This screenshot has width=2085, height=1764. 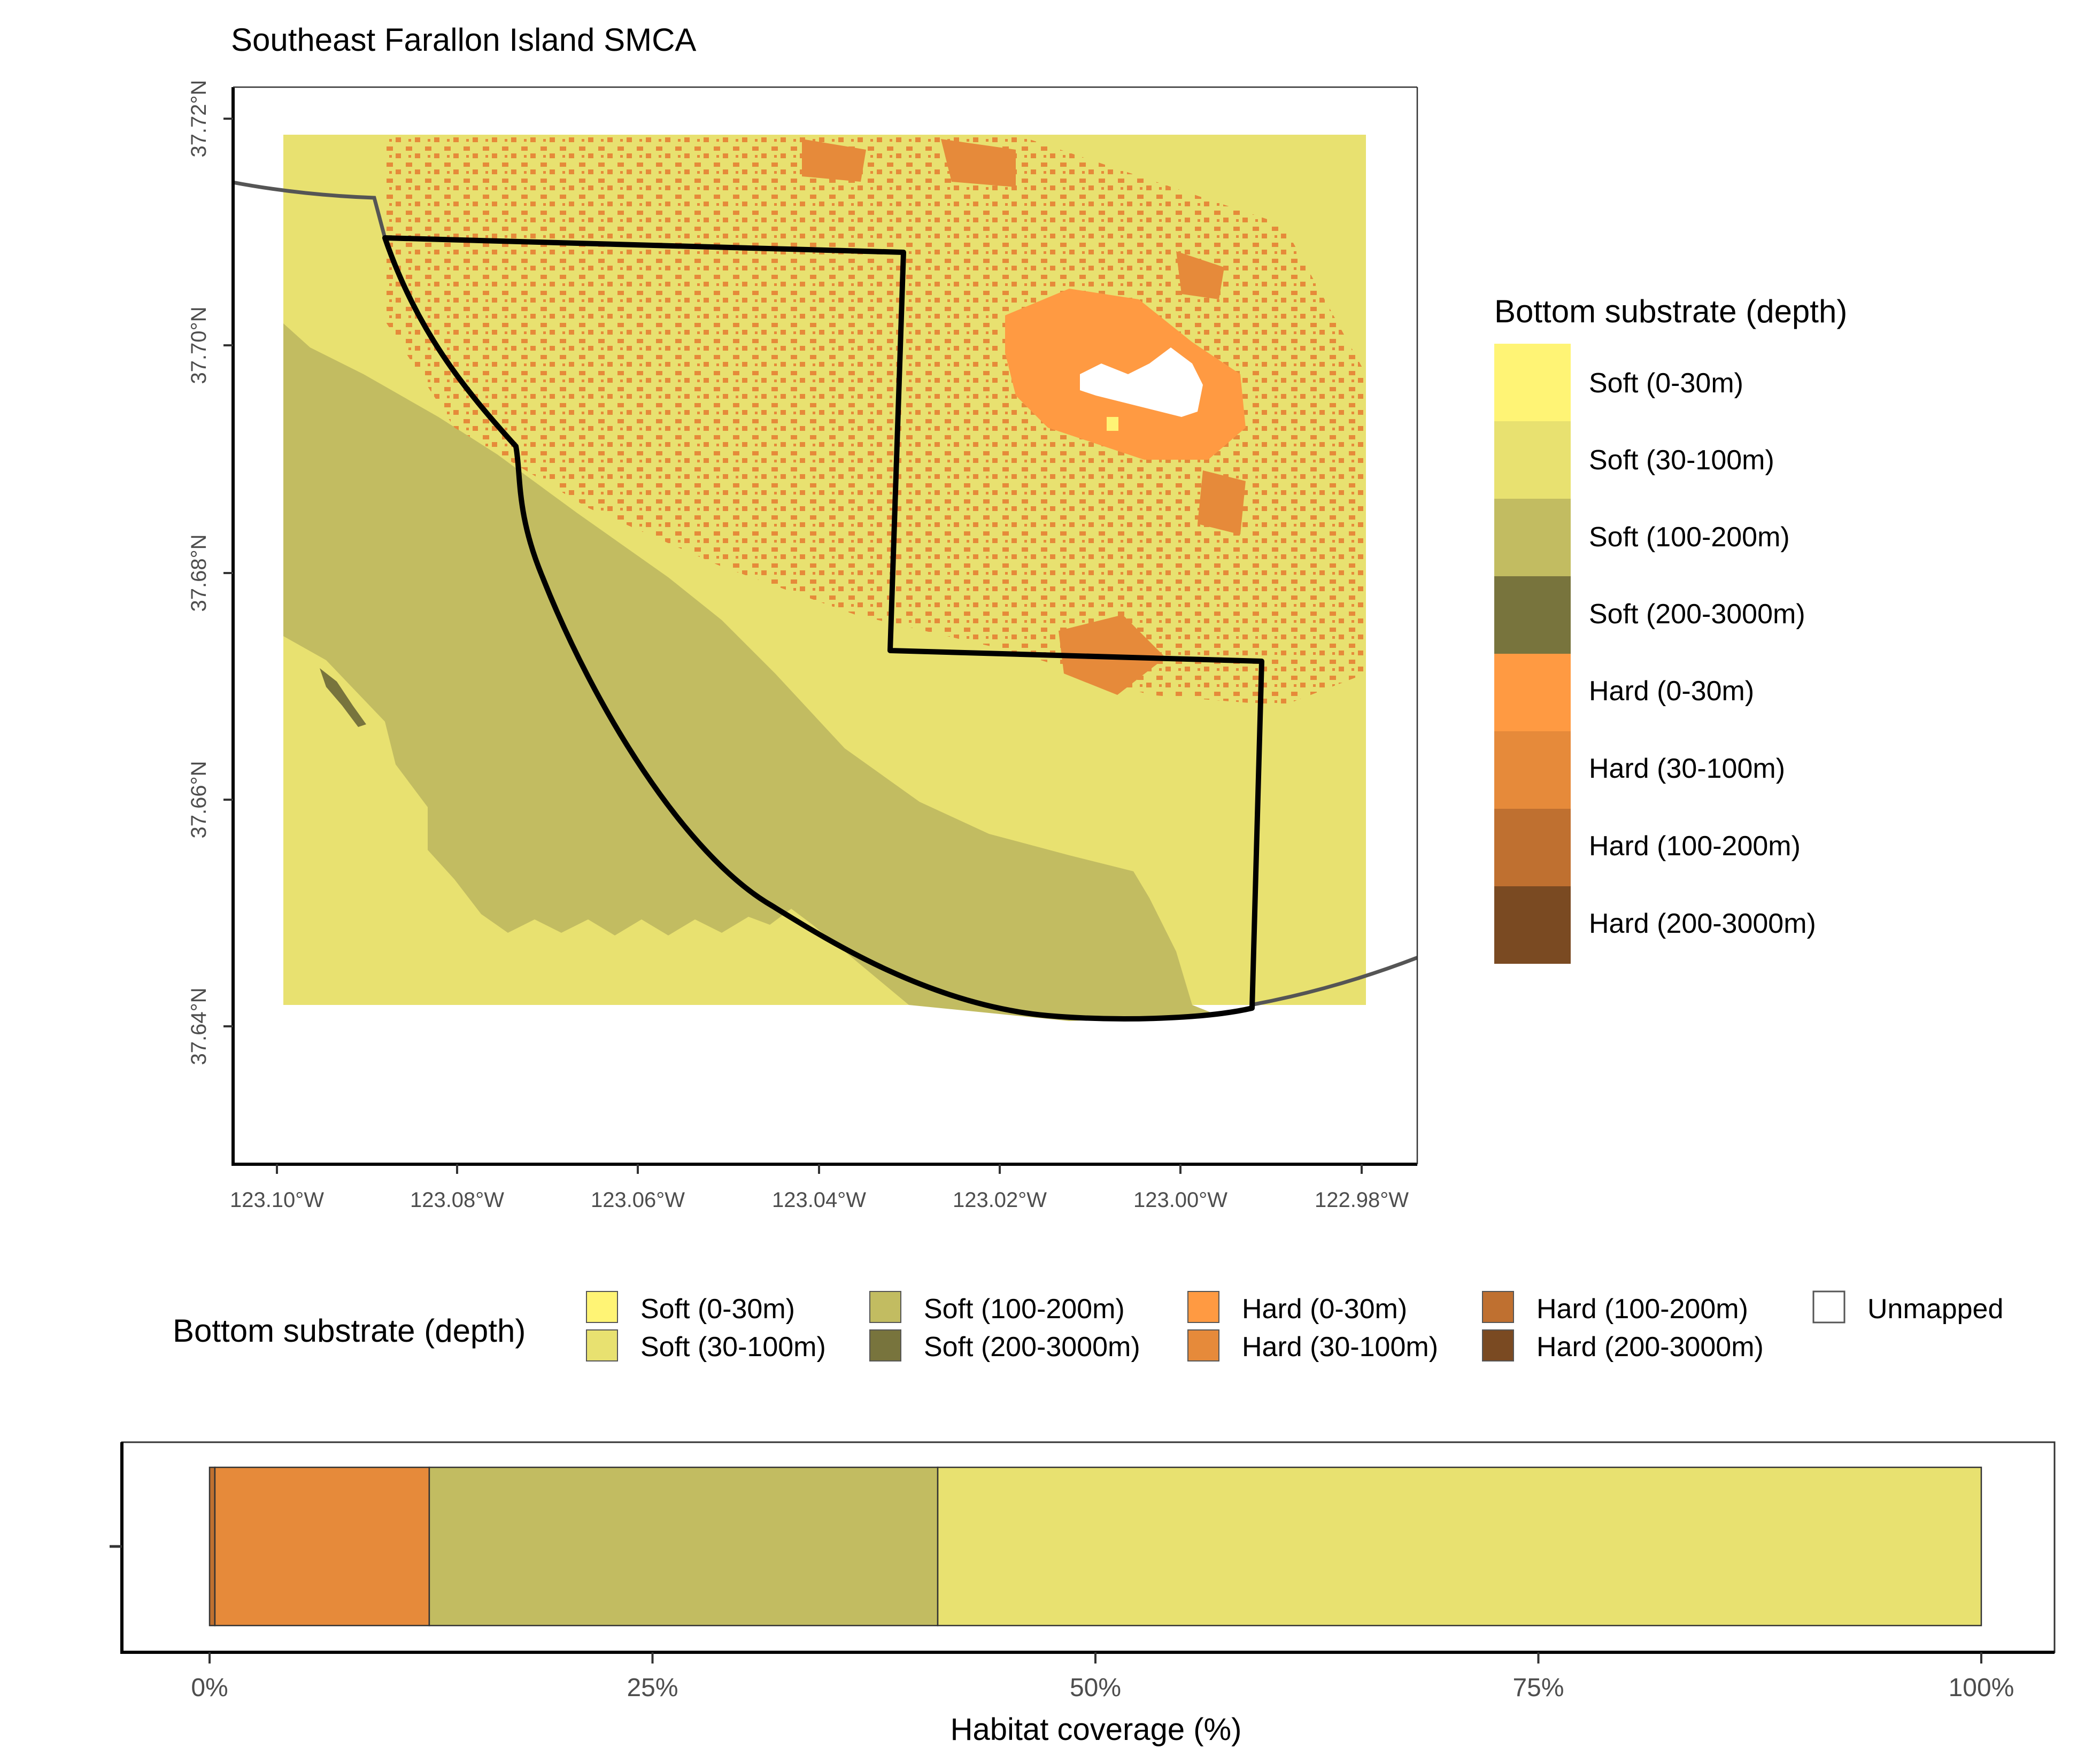 What do you see at coordinates (343, 698) in the screenshot?
I see `soft-200-3000-patch` at bounding box center [343, 698].